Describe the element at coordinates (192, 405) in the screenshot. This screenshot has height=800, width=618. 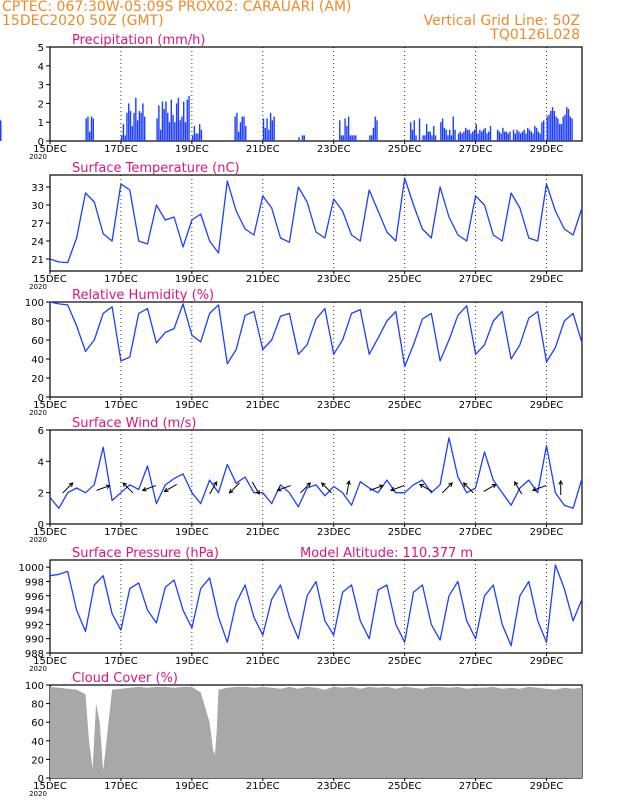
I see `x-tick-label: 19DEC` at that location.